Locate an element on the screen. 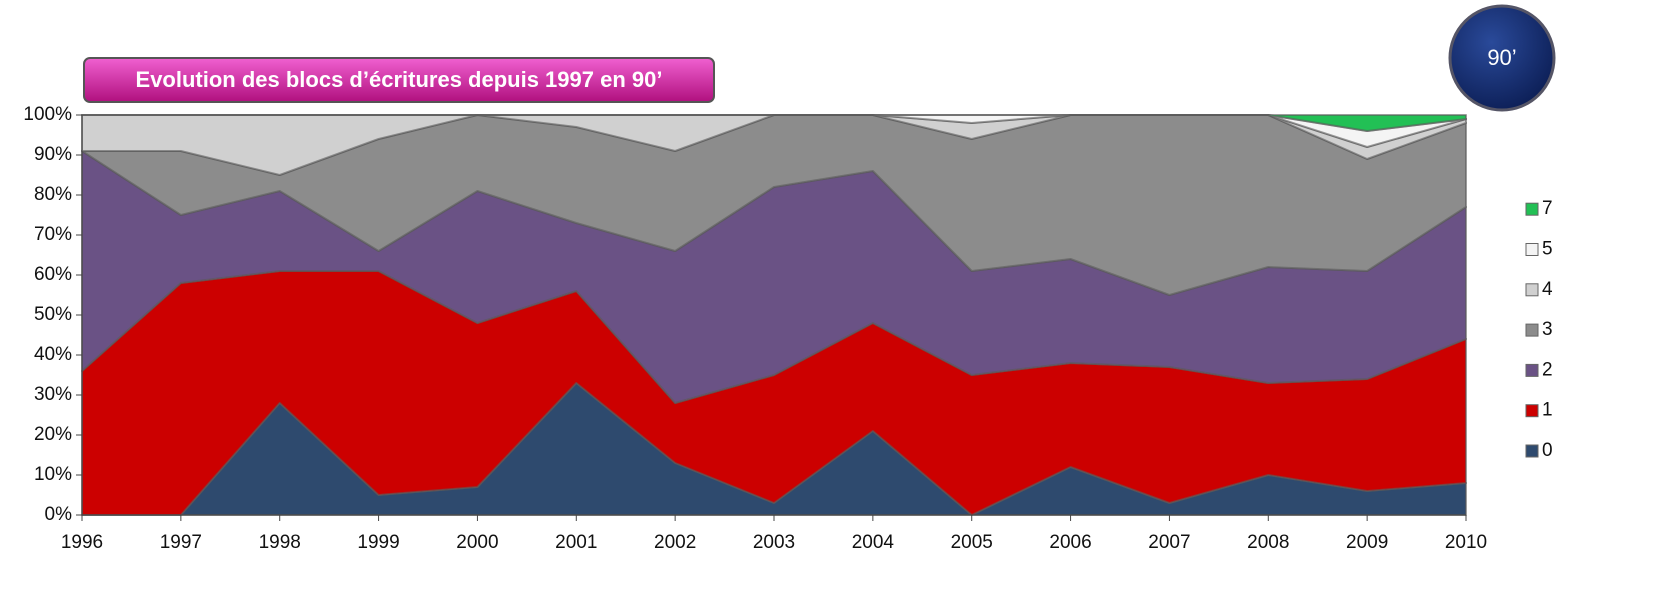 This screenshot has height=595, width=1663. y-tick-label: 10% is located at coordinates (53, 474).